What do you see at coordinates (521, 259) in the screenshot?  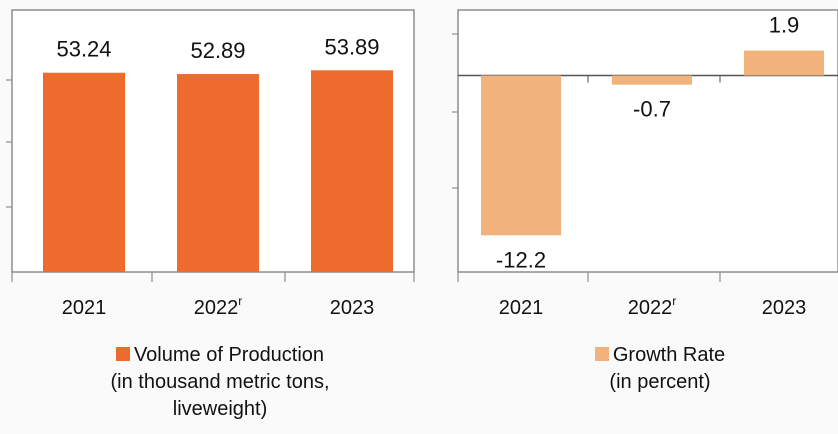 I see `data-label-growth-2021: -12.2` at bounding box center [521, 259].